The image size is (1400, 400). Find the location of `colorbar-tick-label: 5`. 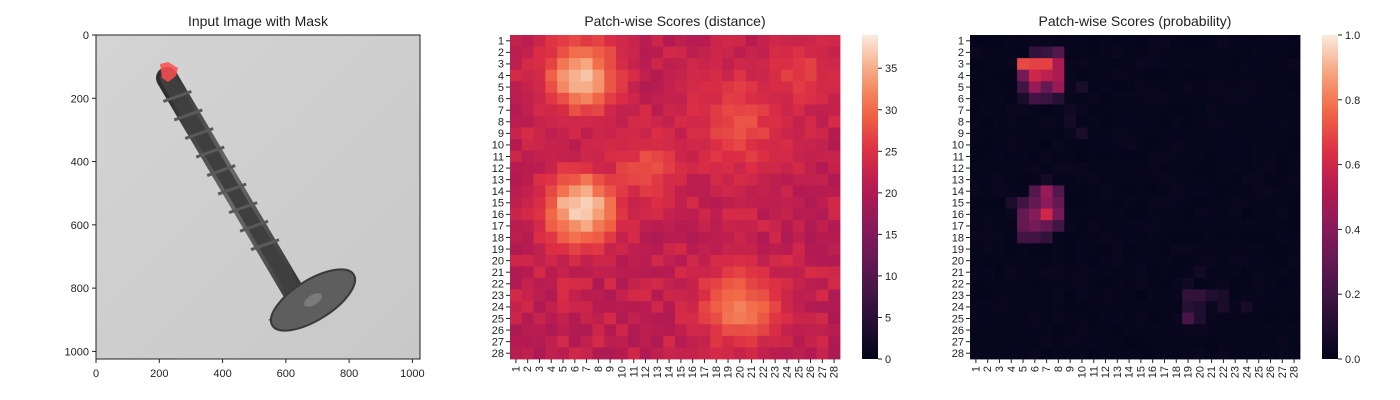

colorbar-tick-label: 5 is located at coordinates (888, 318).